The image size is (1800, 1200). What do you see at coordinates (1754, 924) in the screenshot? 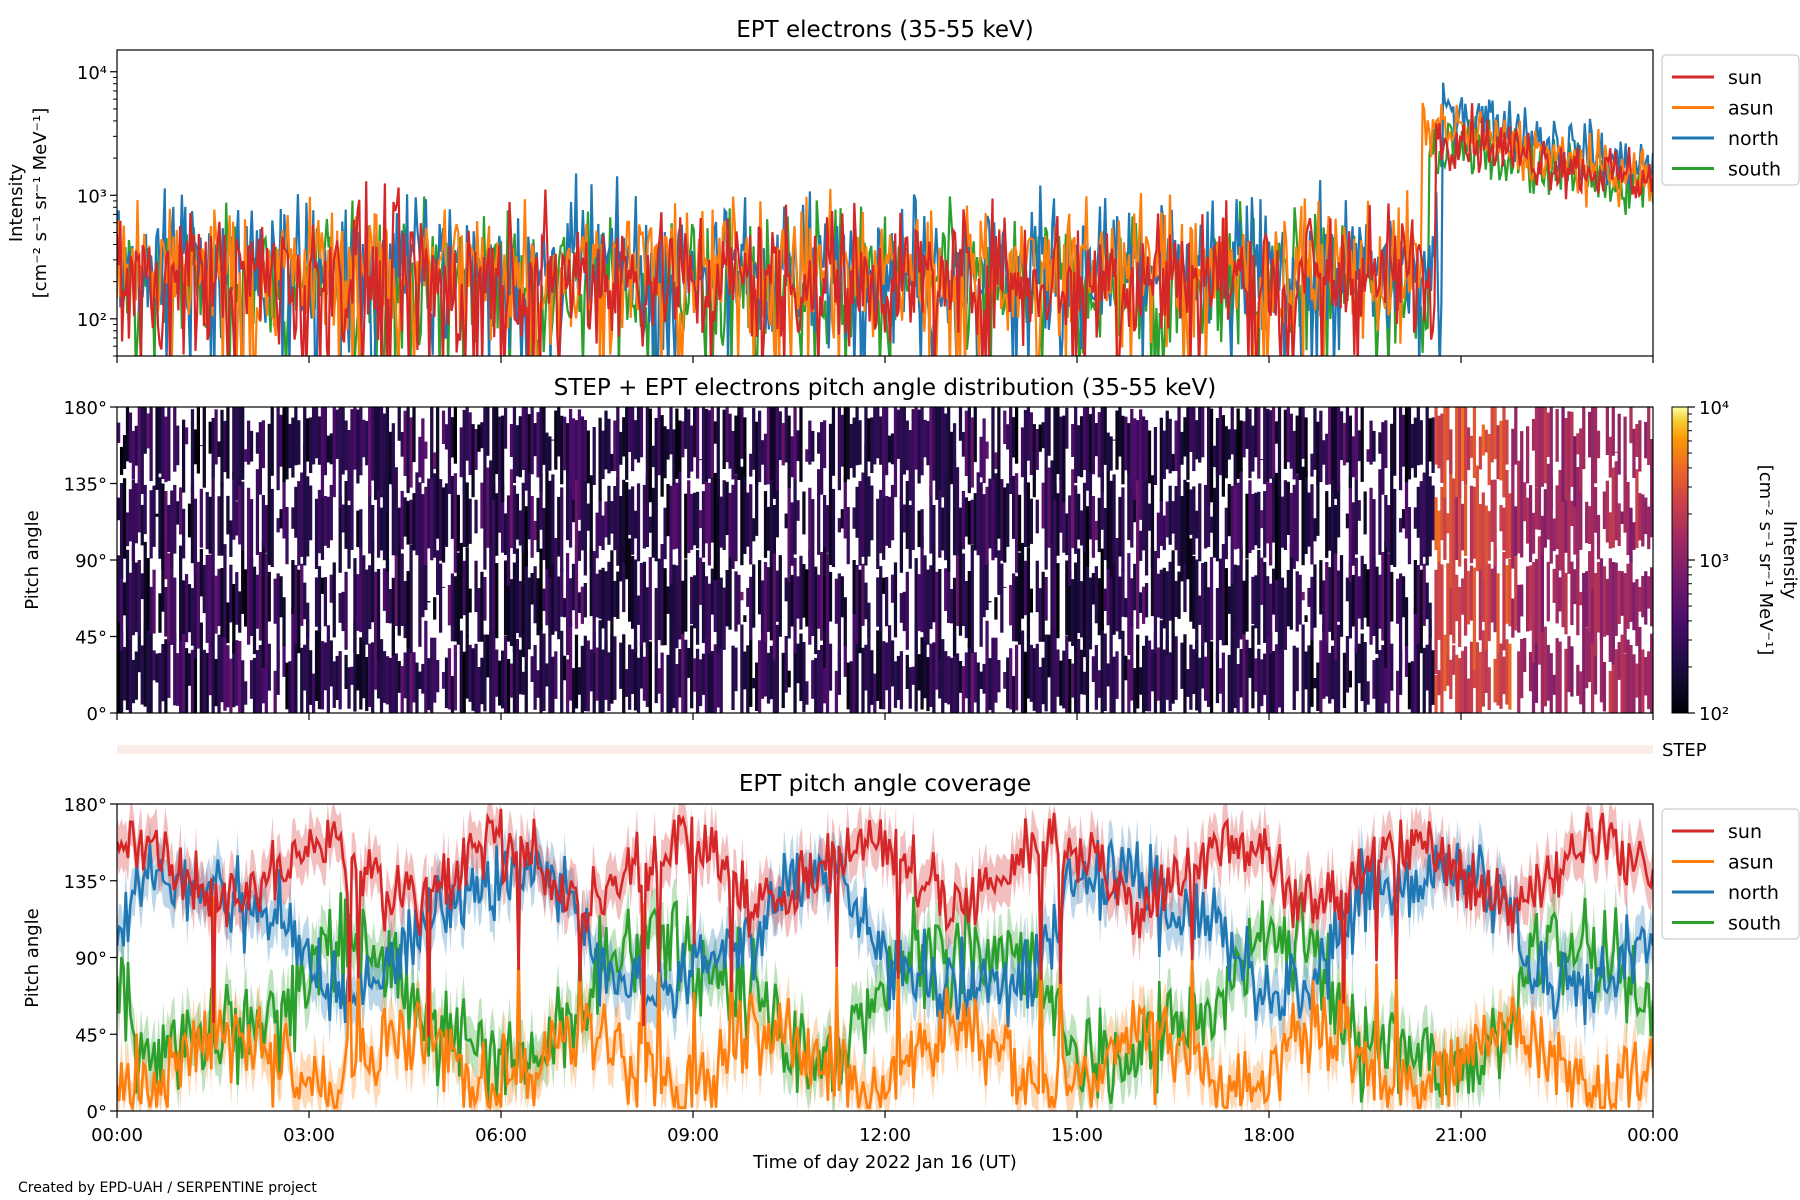
I see `legend-label-south: south` at bounding box center [1754, 924].